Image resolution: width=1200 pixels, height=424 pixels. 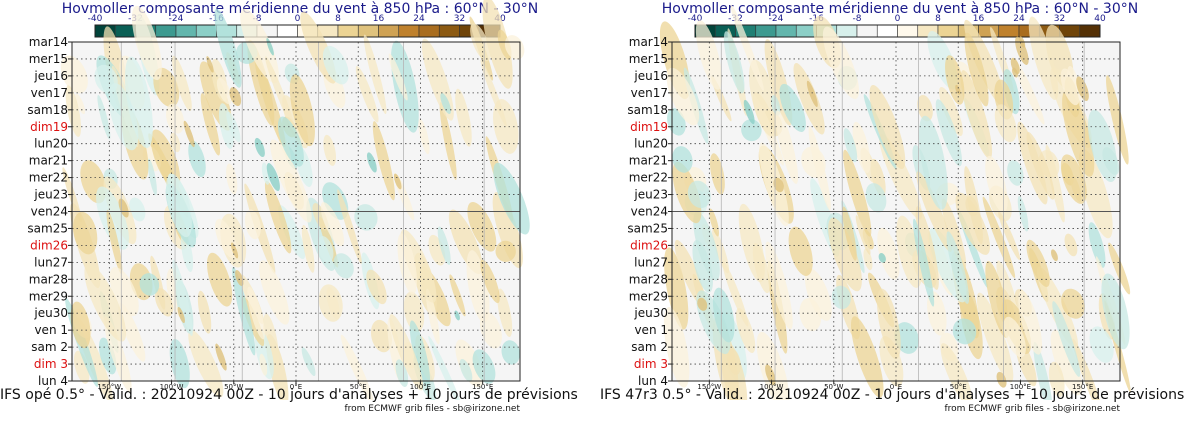 What do you see at coordinates (51, 364) in the screenshot?
I see `date-label: dim 3` at bounding box center [51, 364].